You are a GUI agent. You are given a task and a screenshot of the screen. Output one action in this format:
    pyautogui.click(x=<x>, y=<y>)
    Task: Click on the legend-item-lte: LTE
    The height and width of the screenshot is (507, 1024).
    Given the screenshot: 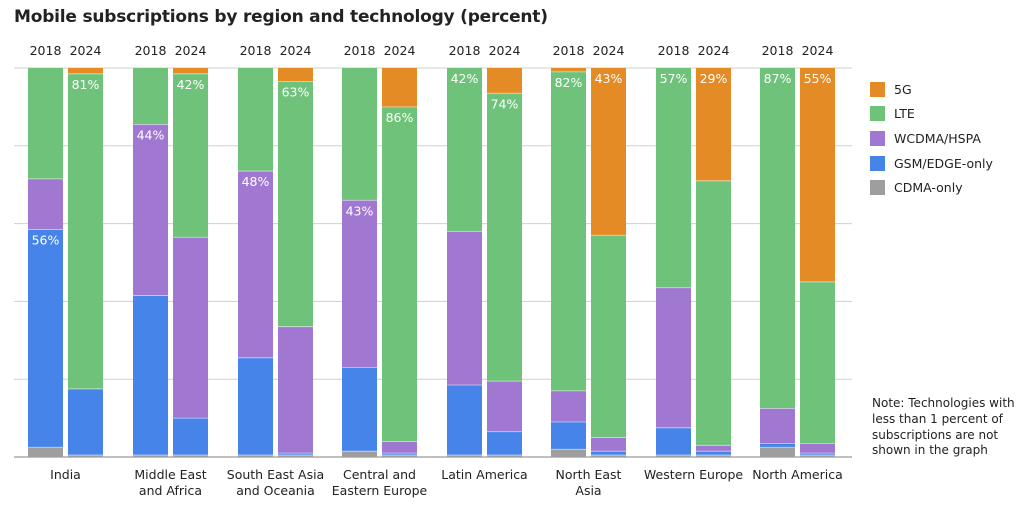 What is the action you would take?
    pyautogui.click(x=931, y=114)
    